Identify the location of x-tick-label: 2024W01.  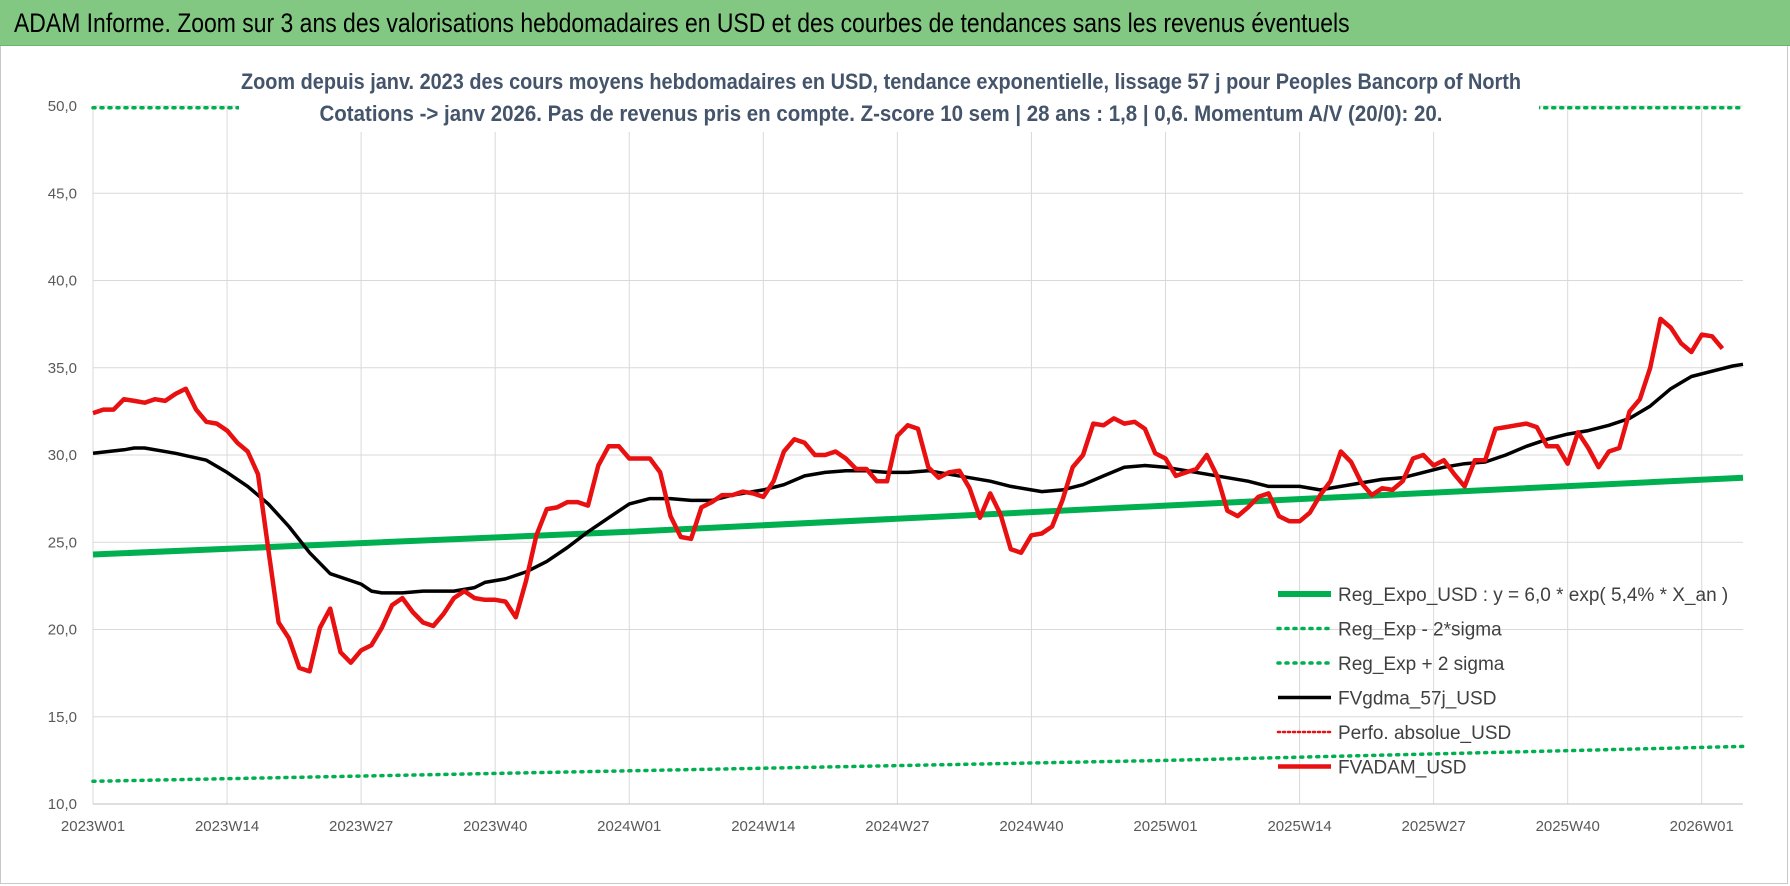
(629, 826).